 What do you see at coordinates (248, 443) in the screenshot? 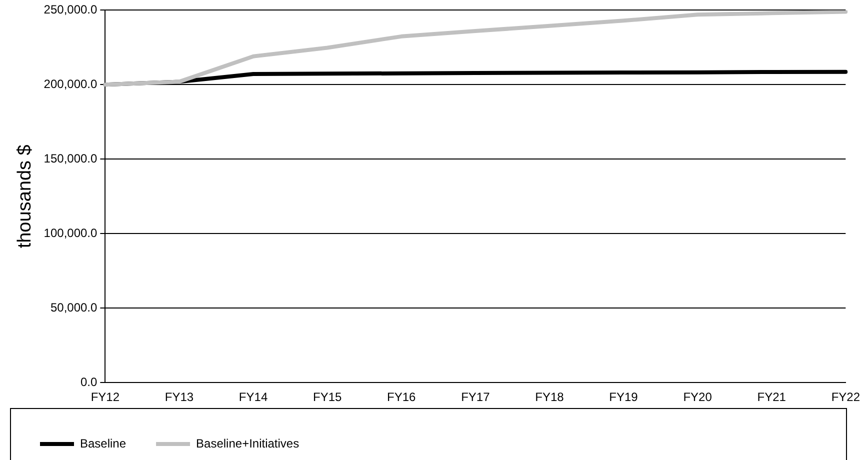
I see `legend-label: Baseline+Initiatives` at bounding box center [248, 443].